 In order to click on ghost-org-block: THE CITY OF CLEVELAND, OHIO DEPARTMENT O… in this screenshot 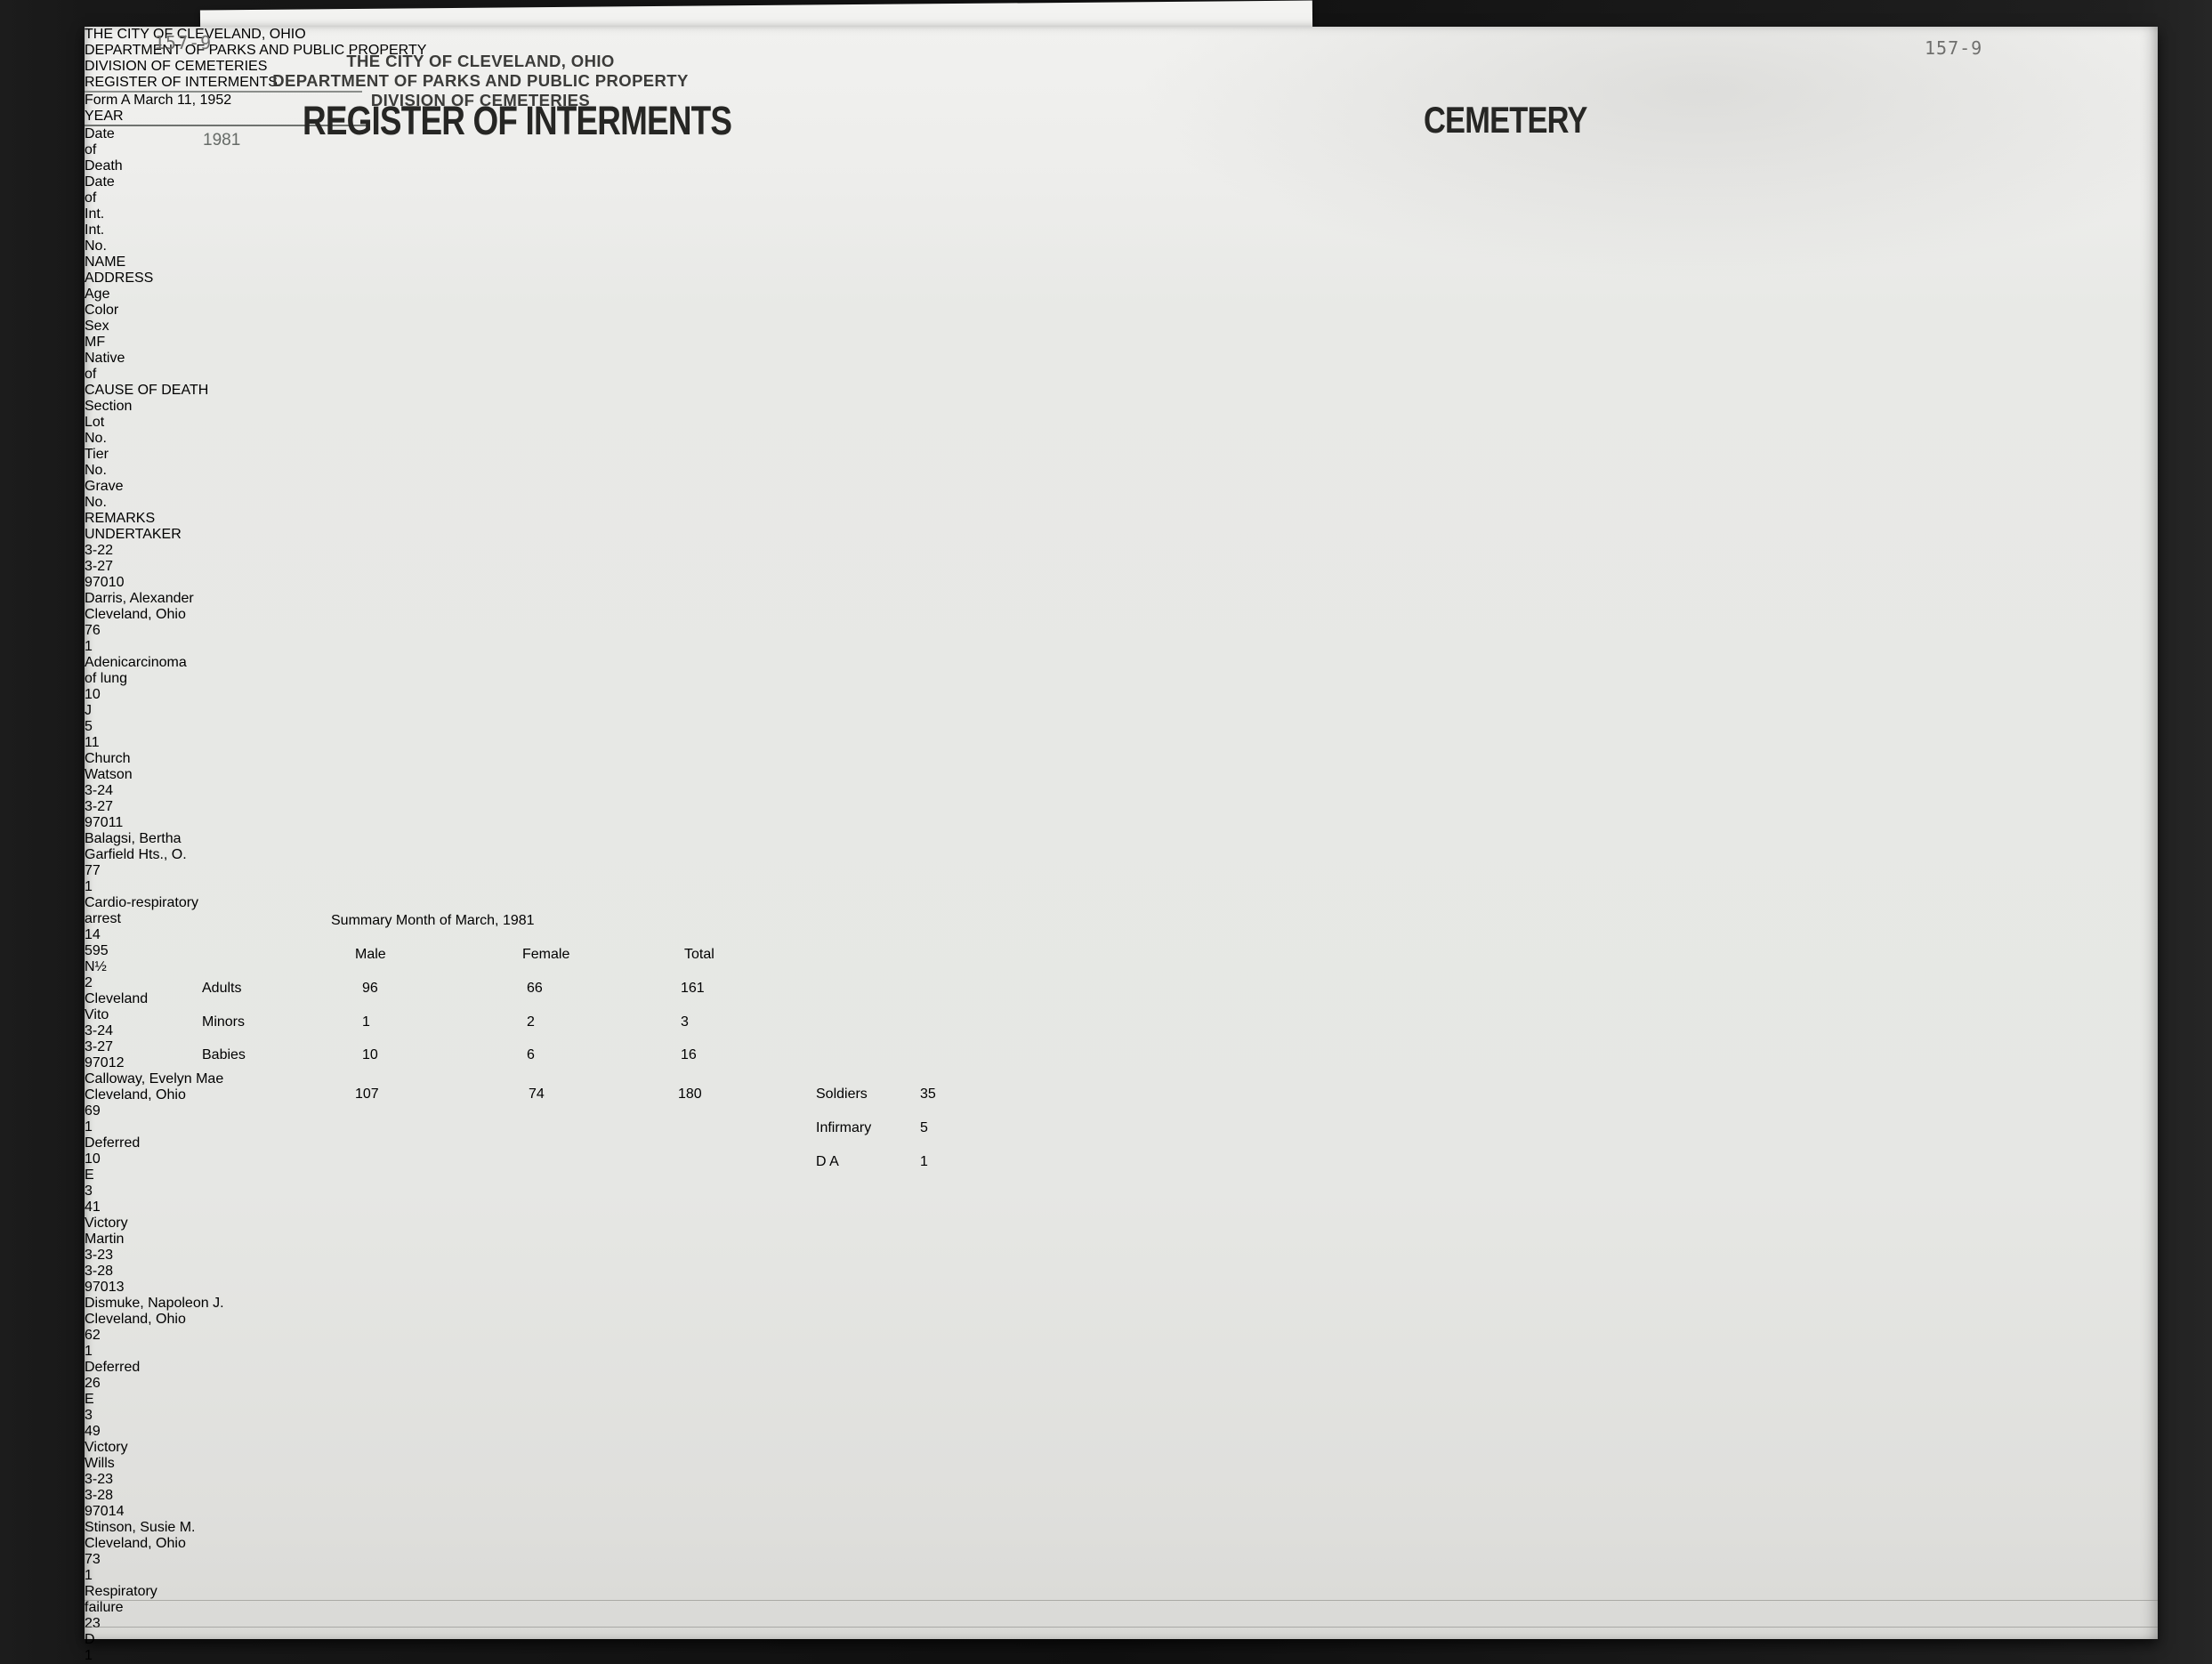, I will do `click(256, 50)`.